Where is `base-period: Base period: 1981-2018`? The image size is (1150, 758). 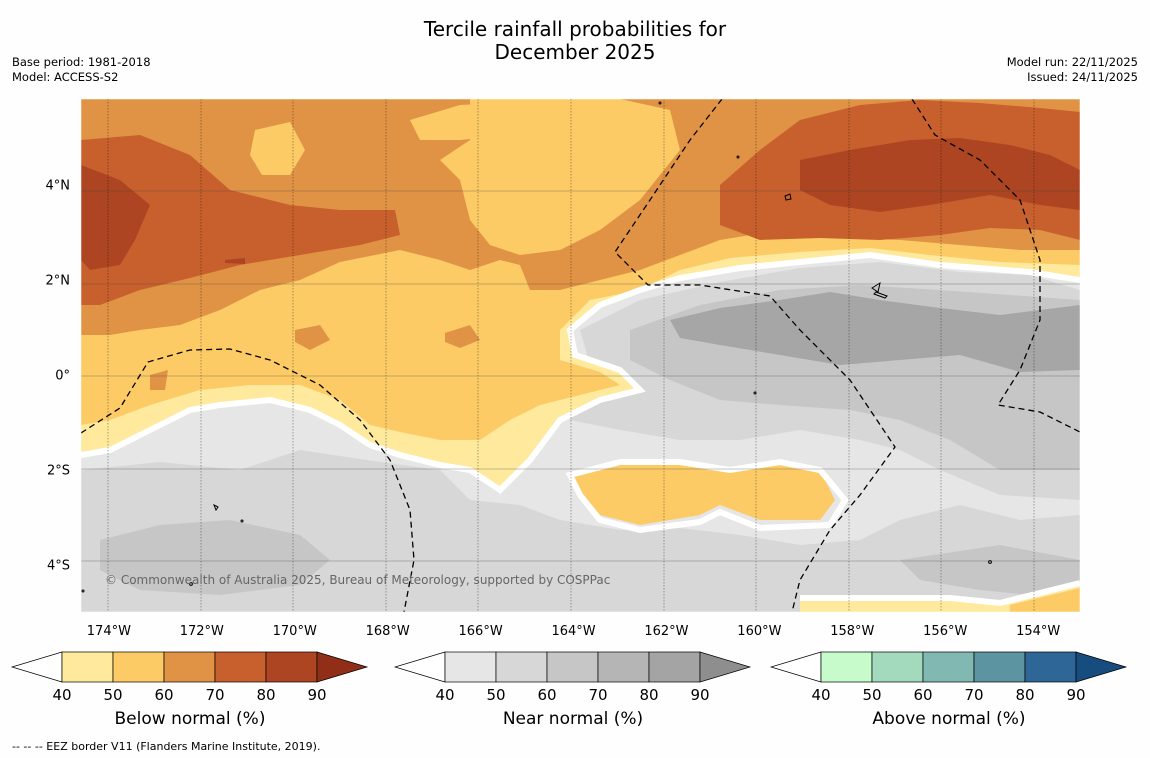 base-period: Base period: 1981-2018 is located at coordinates (81, 62).